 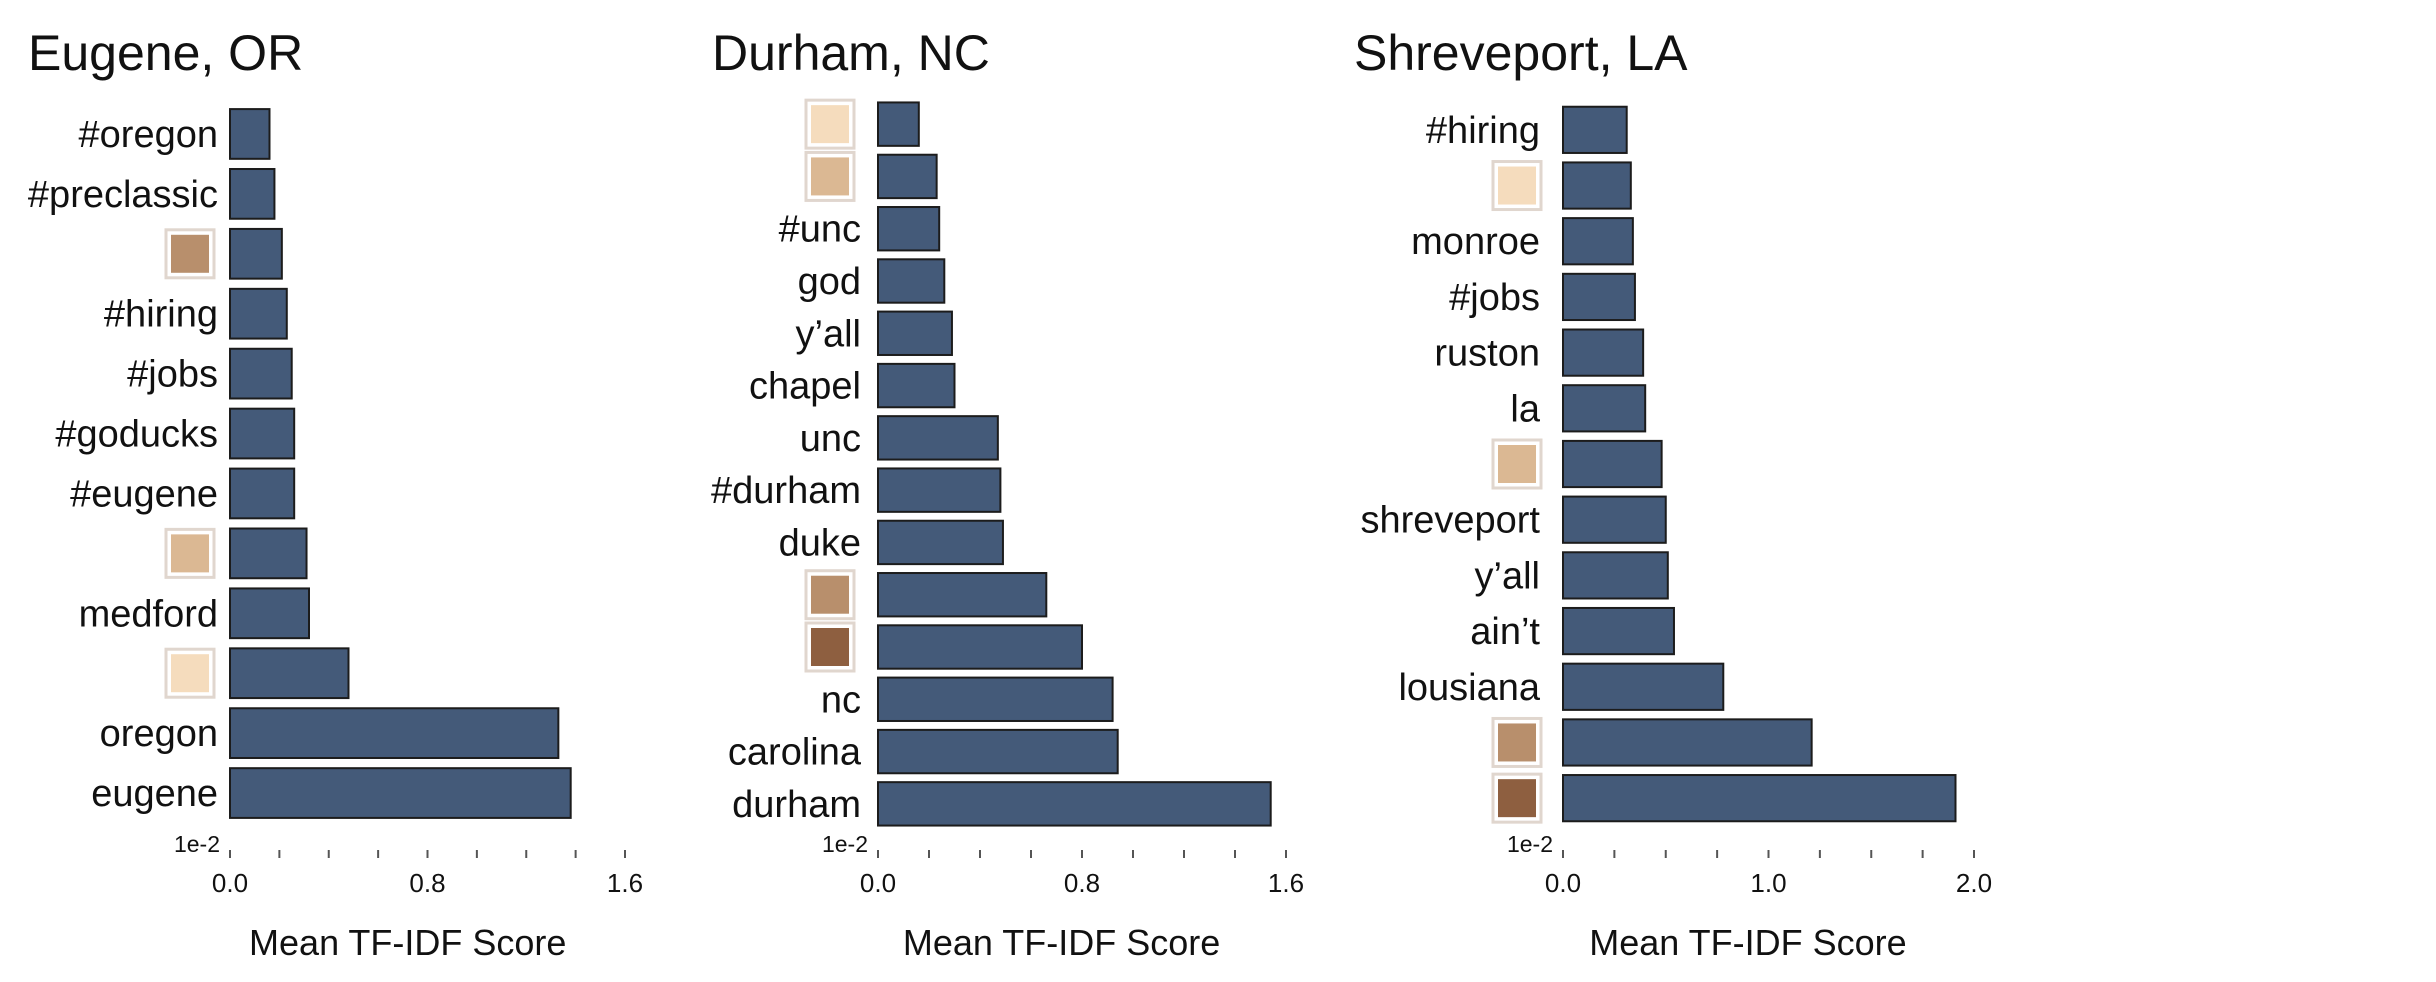 I want to click on category-label: lousiana, so click(x=1469, y=688).